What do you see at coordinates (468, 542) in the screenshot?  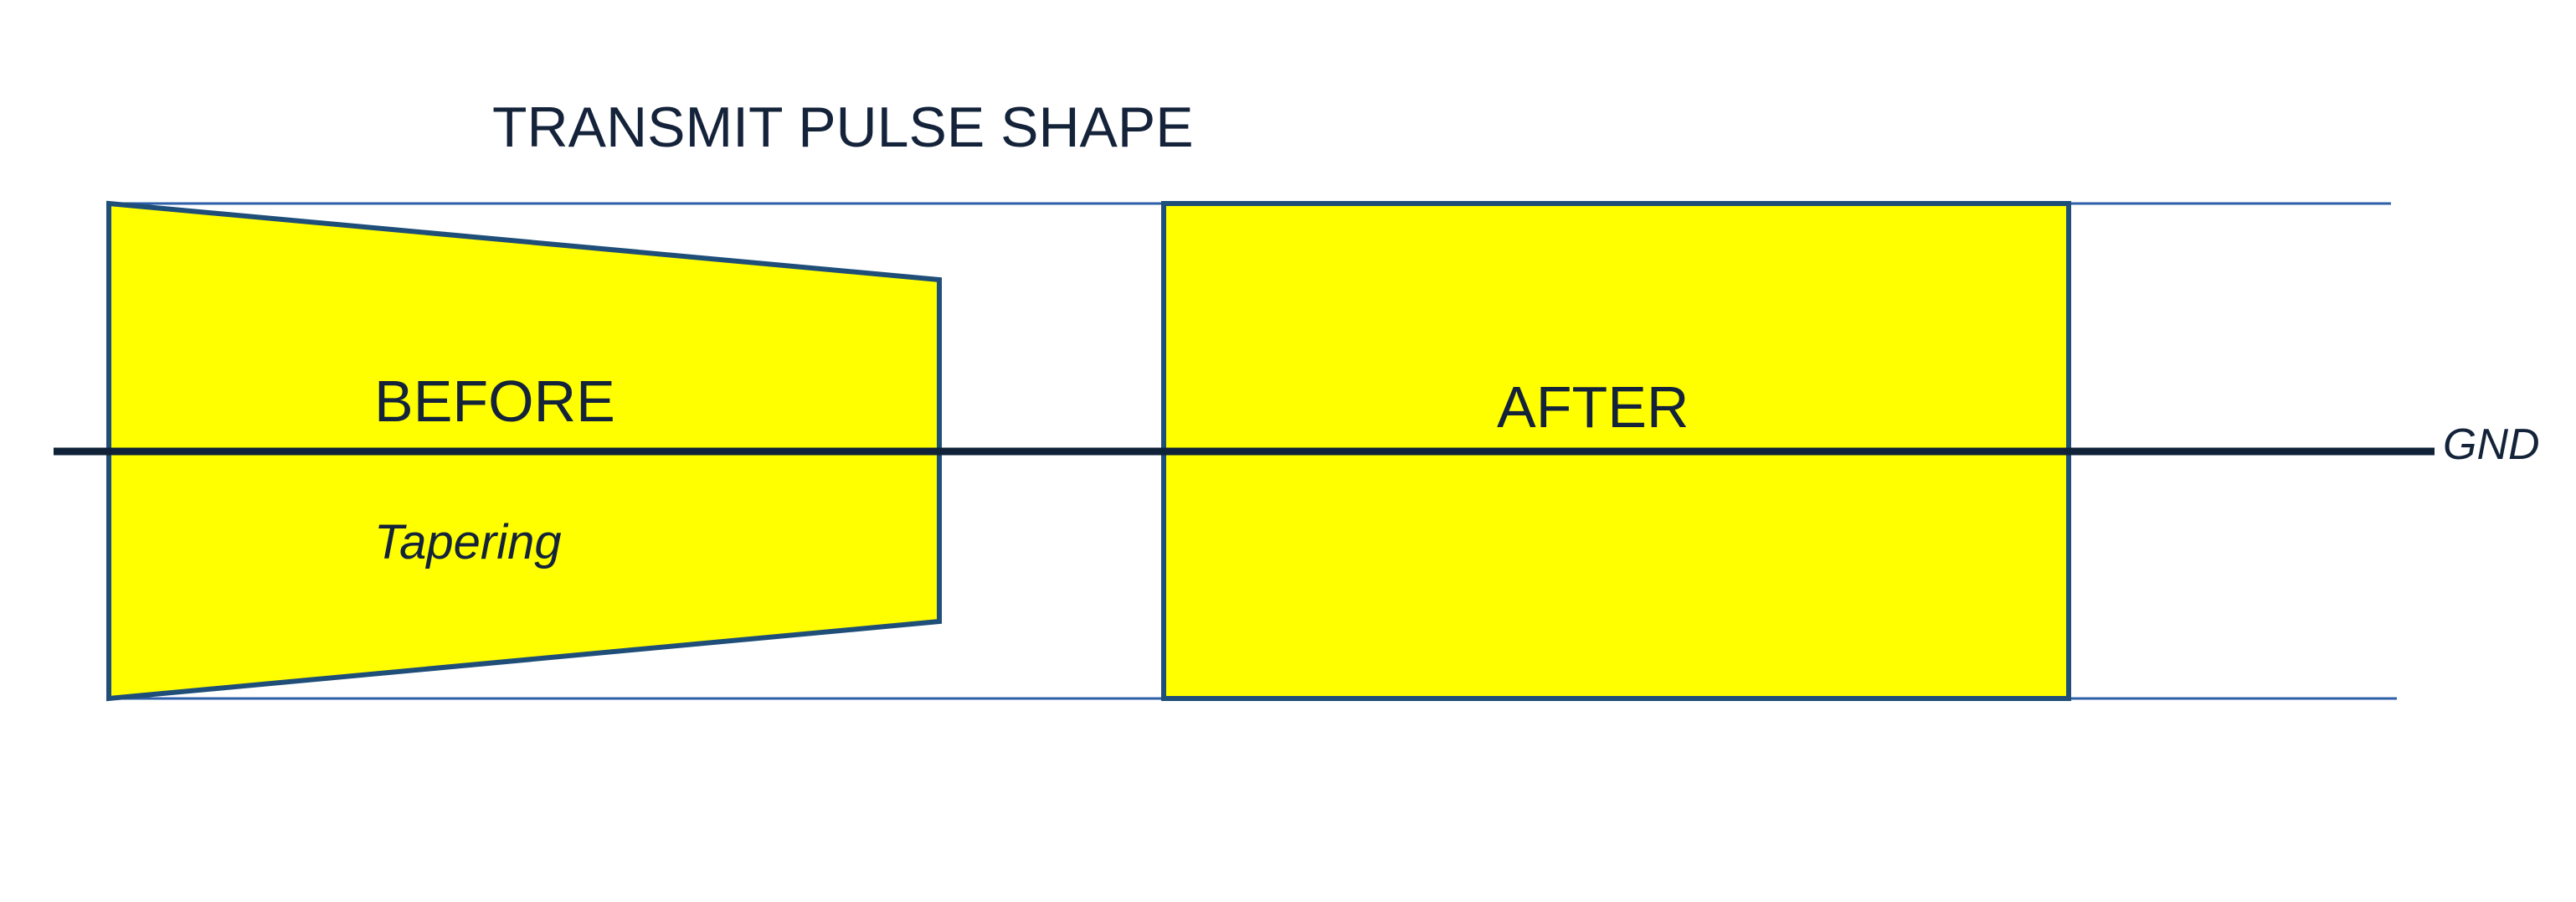 I see `tapering-label: Tapering` at bounding box center [468, 542].